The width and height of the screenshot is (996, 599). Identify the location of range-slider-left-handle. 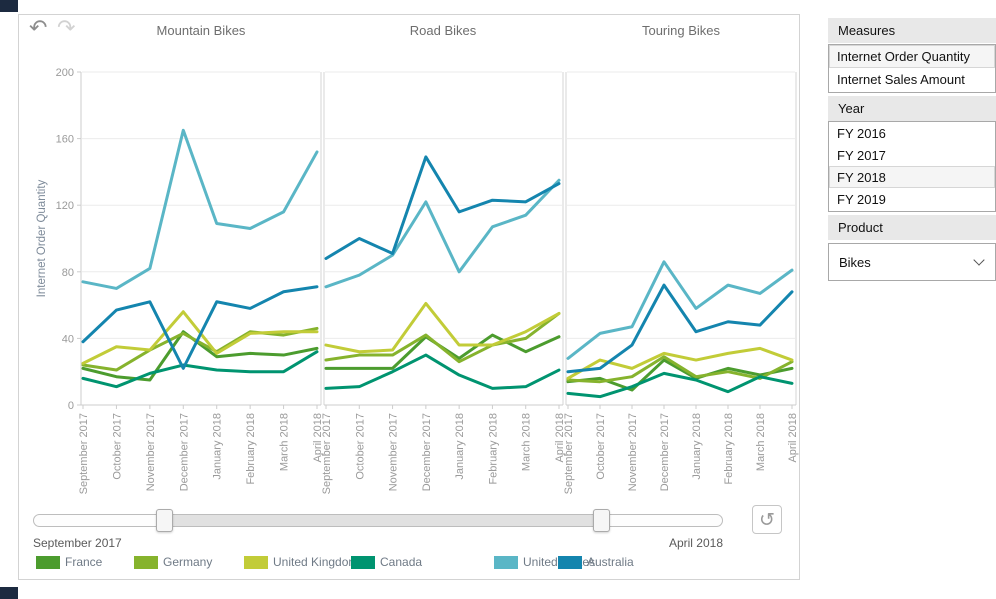
(164, 520).